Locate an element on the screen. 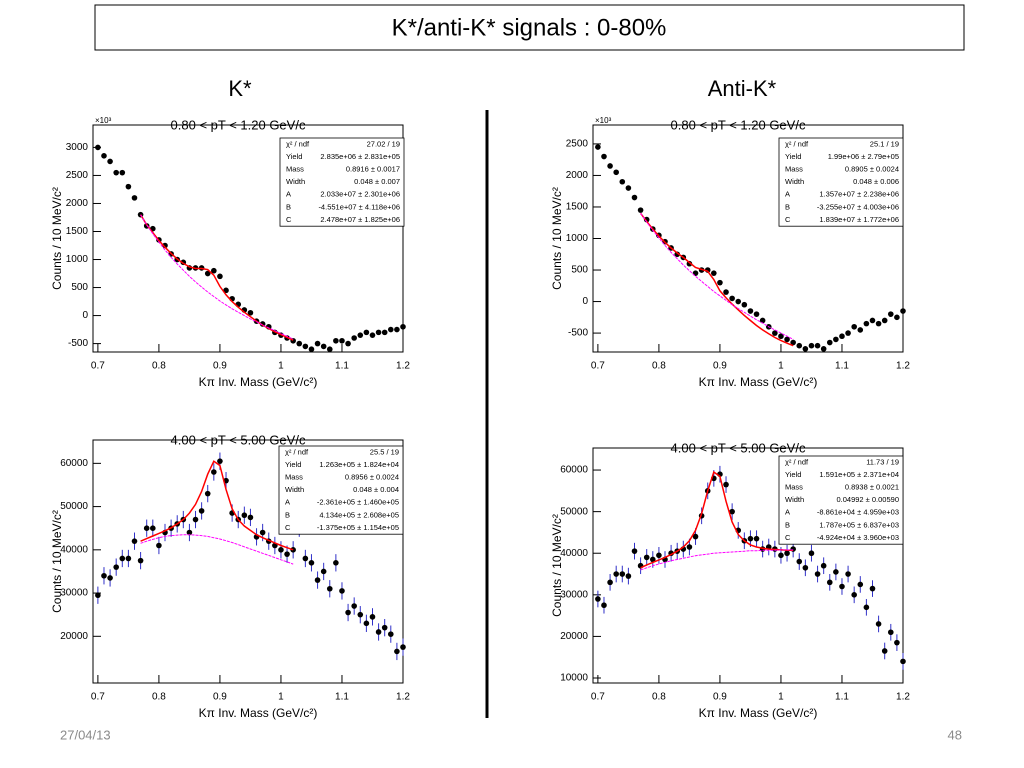 The width and height of the screenshot is (1024, 768). y-tick-label: 2000 is located at coordinates (577, 175).